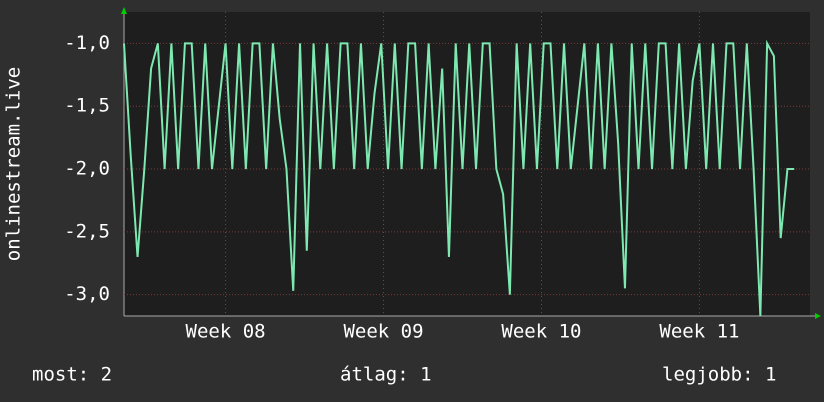 This screenshot has height=402, width=824. Describe the element at coordinates (541, 332) in the screenshot. I see `x-tick-label: Week 10` at that location.